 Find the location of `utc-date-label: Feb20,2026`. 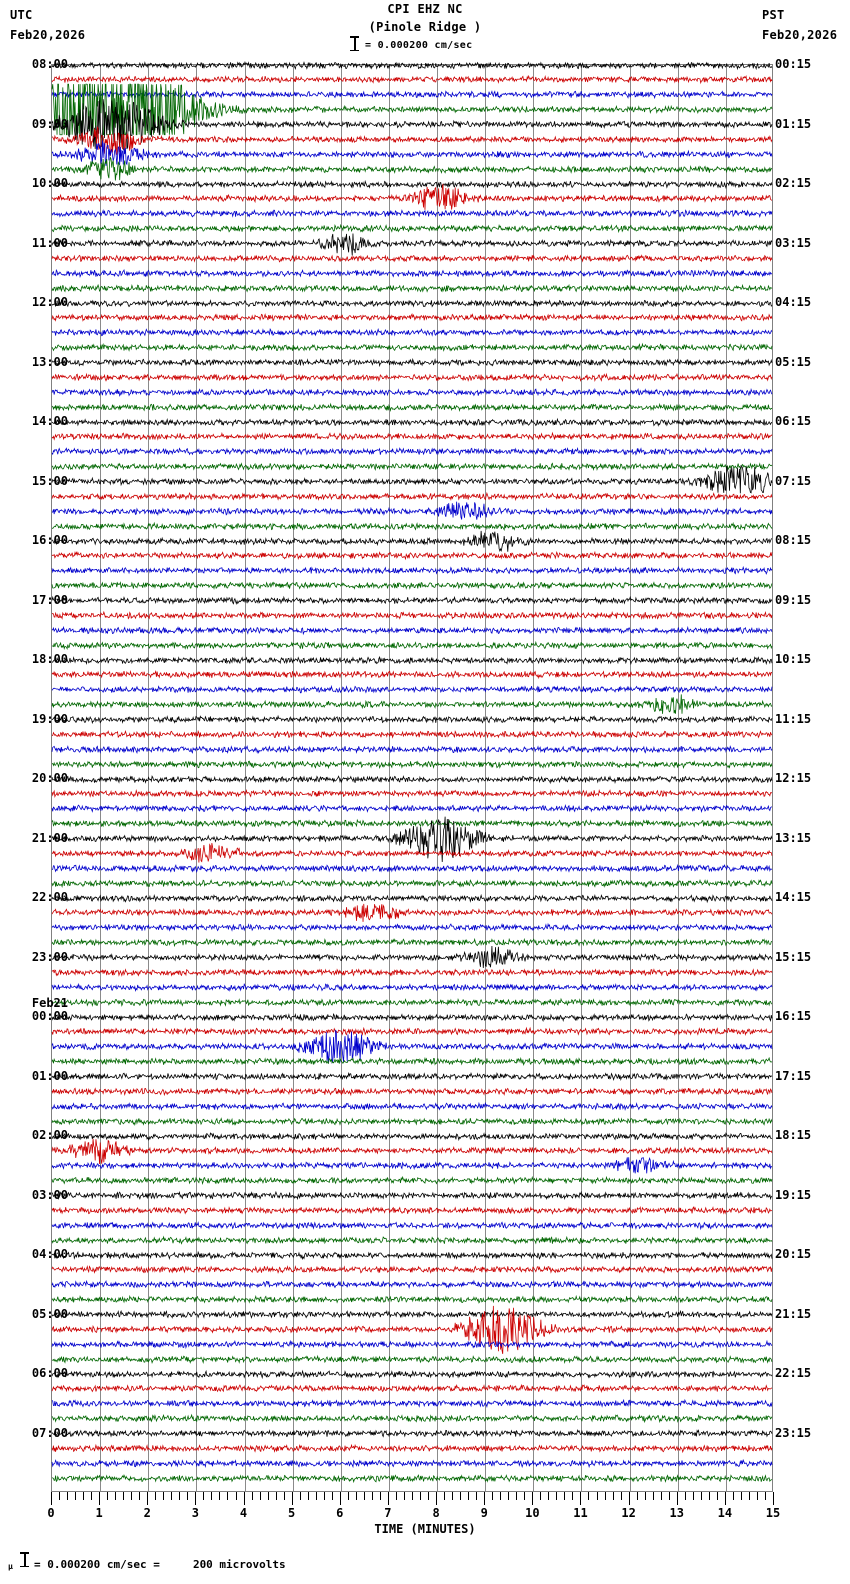

utc-date-label: Feb20,2026 is located at coordinates (48, 35).